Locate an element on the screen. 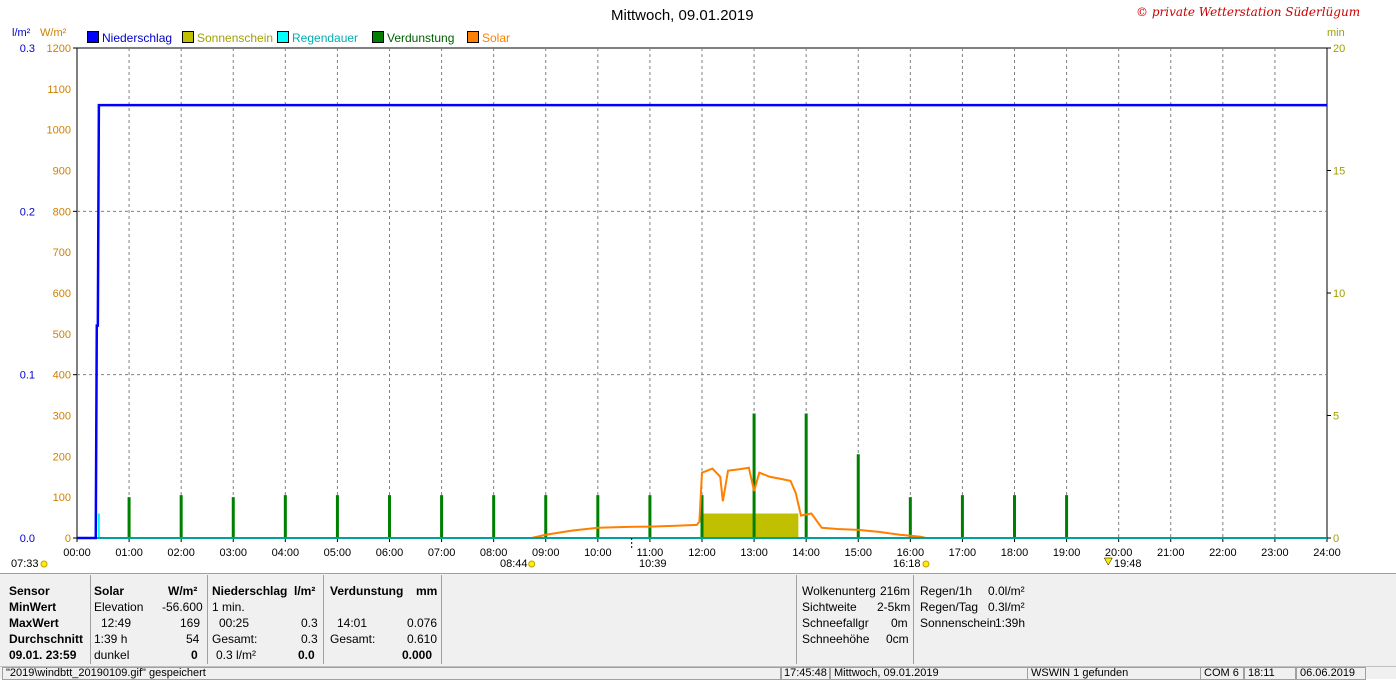 This screenshot has width=1396, height=680. y-rain-tick-label: 0.1 is located at coordinates (27, 376).